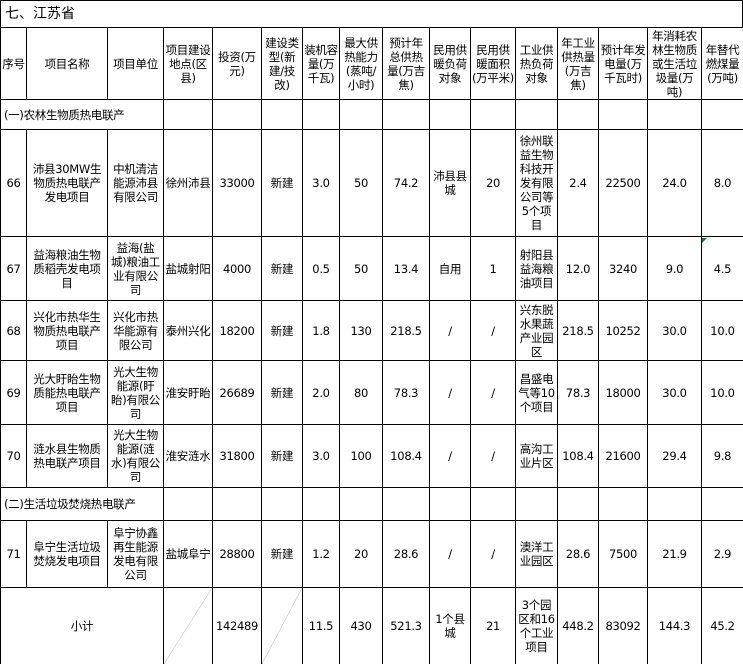 This screenshot has width=743, height=664. Describe the element at coordinates (361, 330) in the screenshot. I see `table-cell: 130` at that location.